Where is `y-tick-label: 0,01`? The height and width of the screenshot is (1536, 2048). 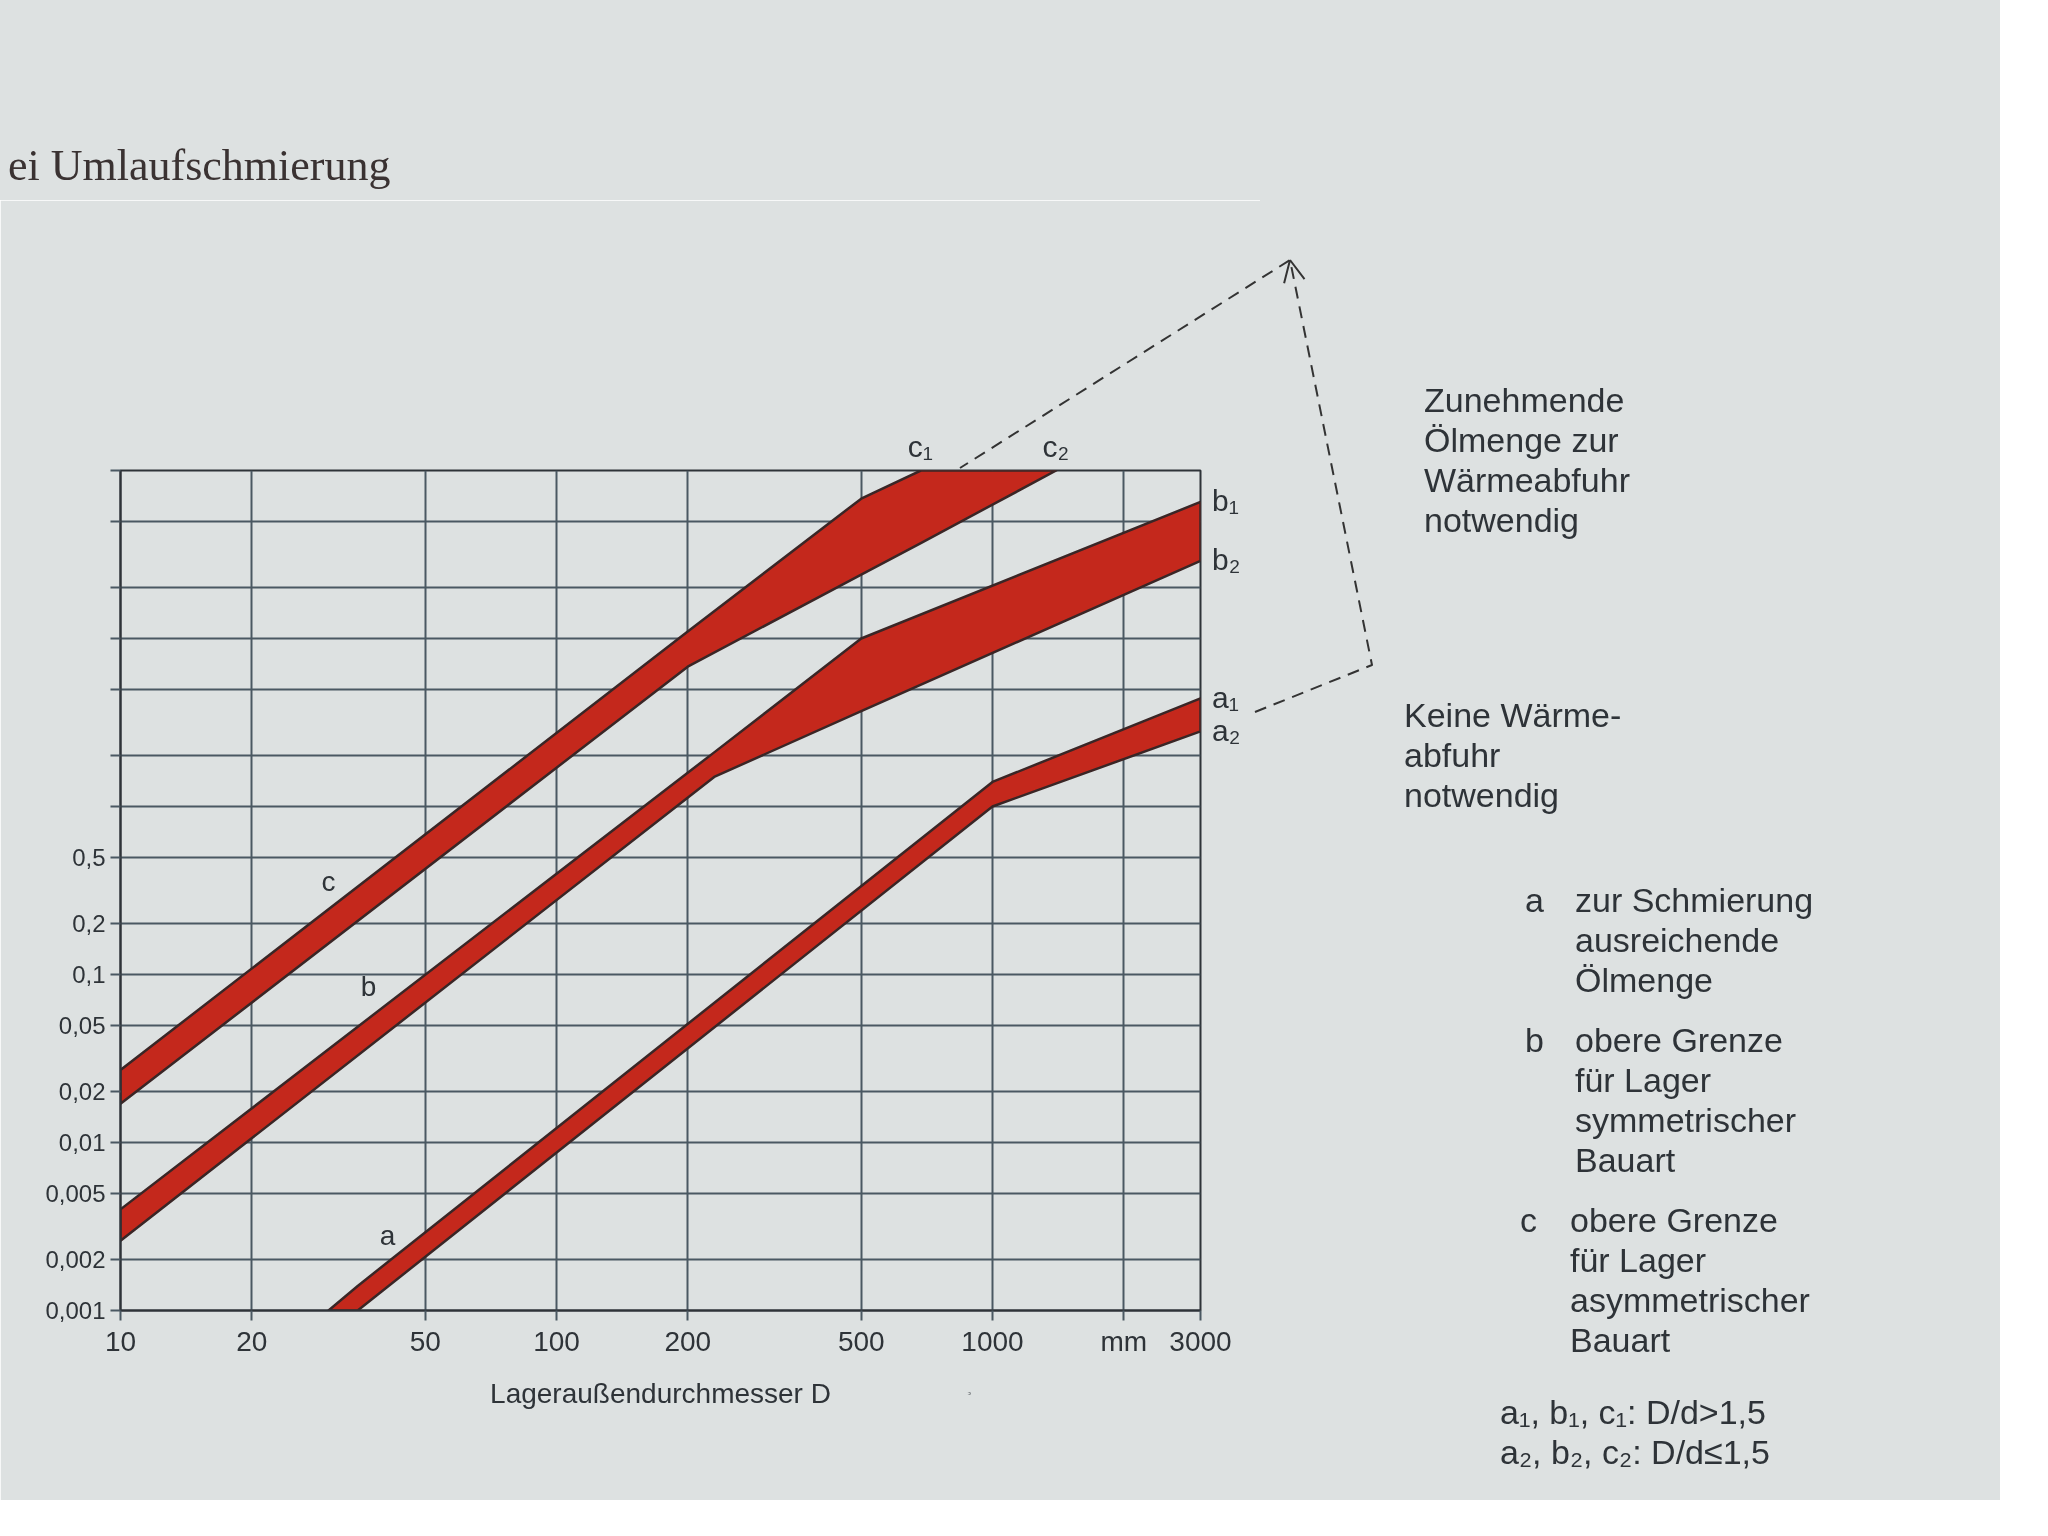 y-tick-label: 0,01 is located at coordinates (82, 1142).